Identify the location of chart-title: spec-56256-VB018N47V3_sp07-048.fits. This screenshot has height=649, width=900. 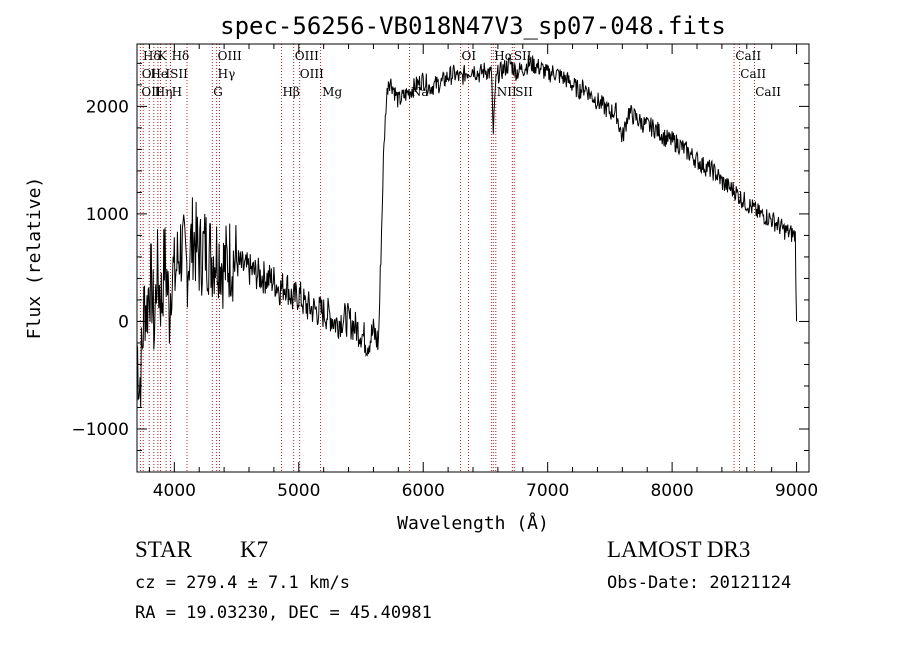
(473, 26).